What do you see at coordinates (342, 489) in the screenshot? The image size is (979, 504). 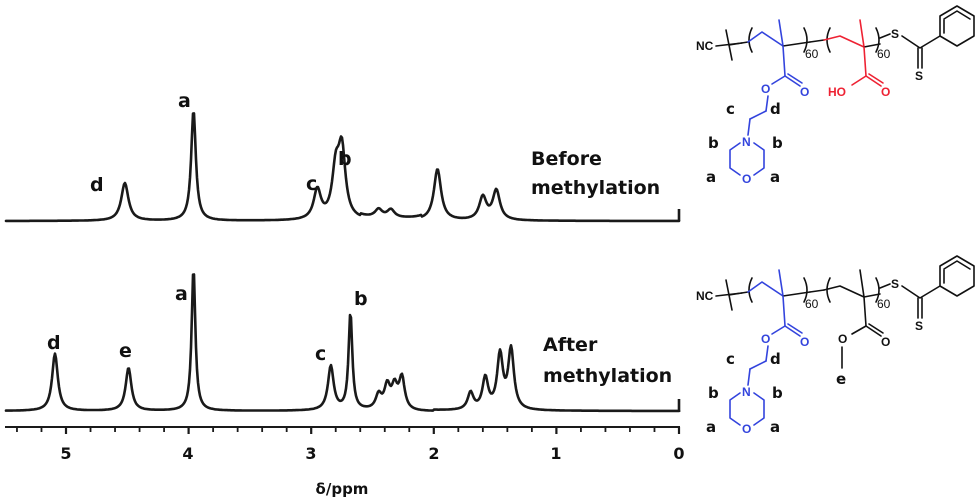 I see `x-axis-title: δ/ppm` at bounding box center [342, 489].